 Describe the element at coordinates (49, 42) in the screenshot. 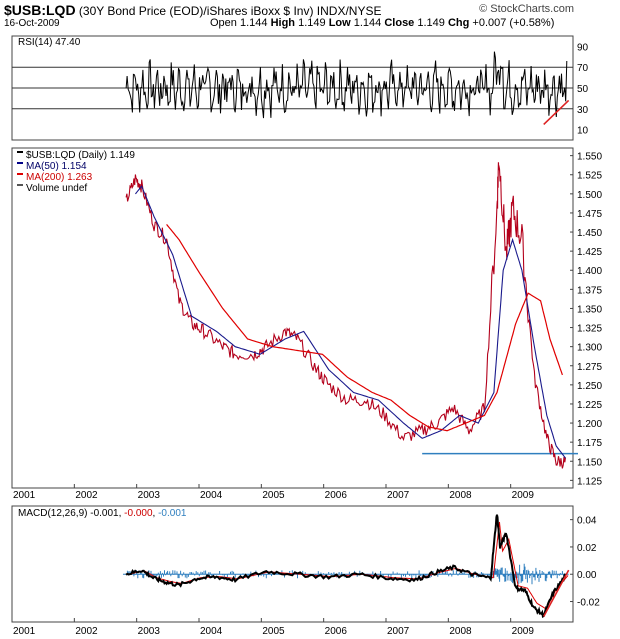

I see `rsi-title: RSI(14) 47.40` at that location.